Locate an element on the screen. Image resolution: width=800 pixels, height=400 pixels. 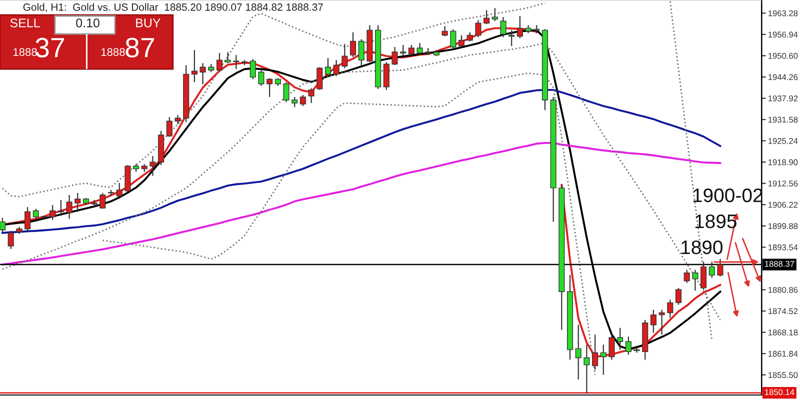
annotation: 1890 is located at coordinates (701, 247).